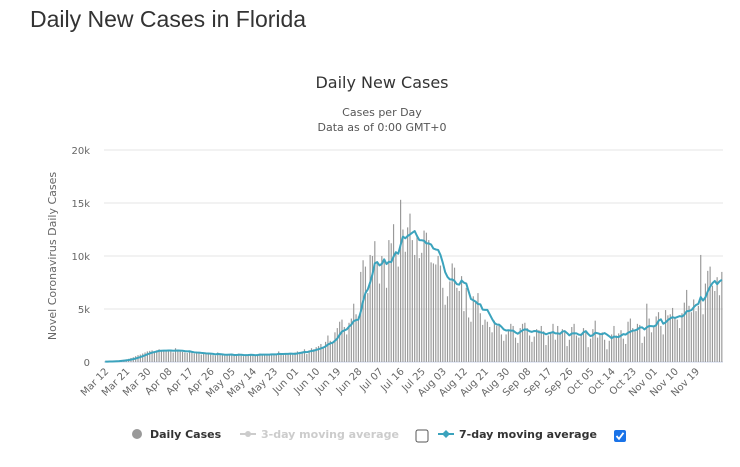 The height and width of the screenshot is (467, 740). What do you see at coordinates (620, 436) in the screenshot?
I see `checkbox-7day-average` at bounding box center [620, 436].